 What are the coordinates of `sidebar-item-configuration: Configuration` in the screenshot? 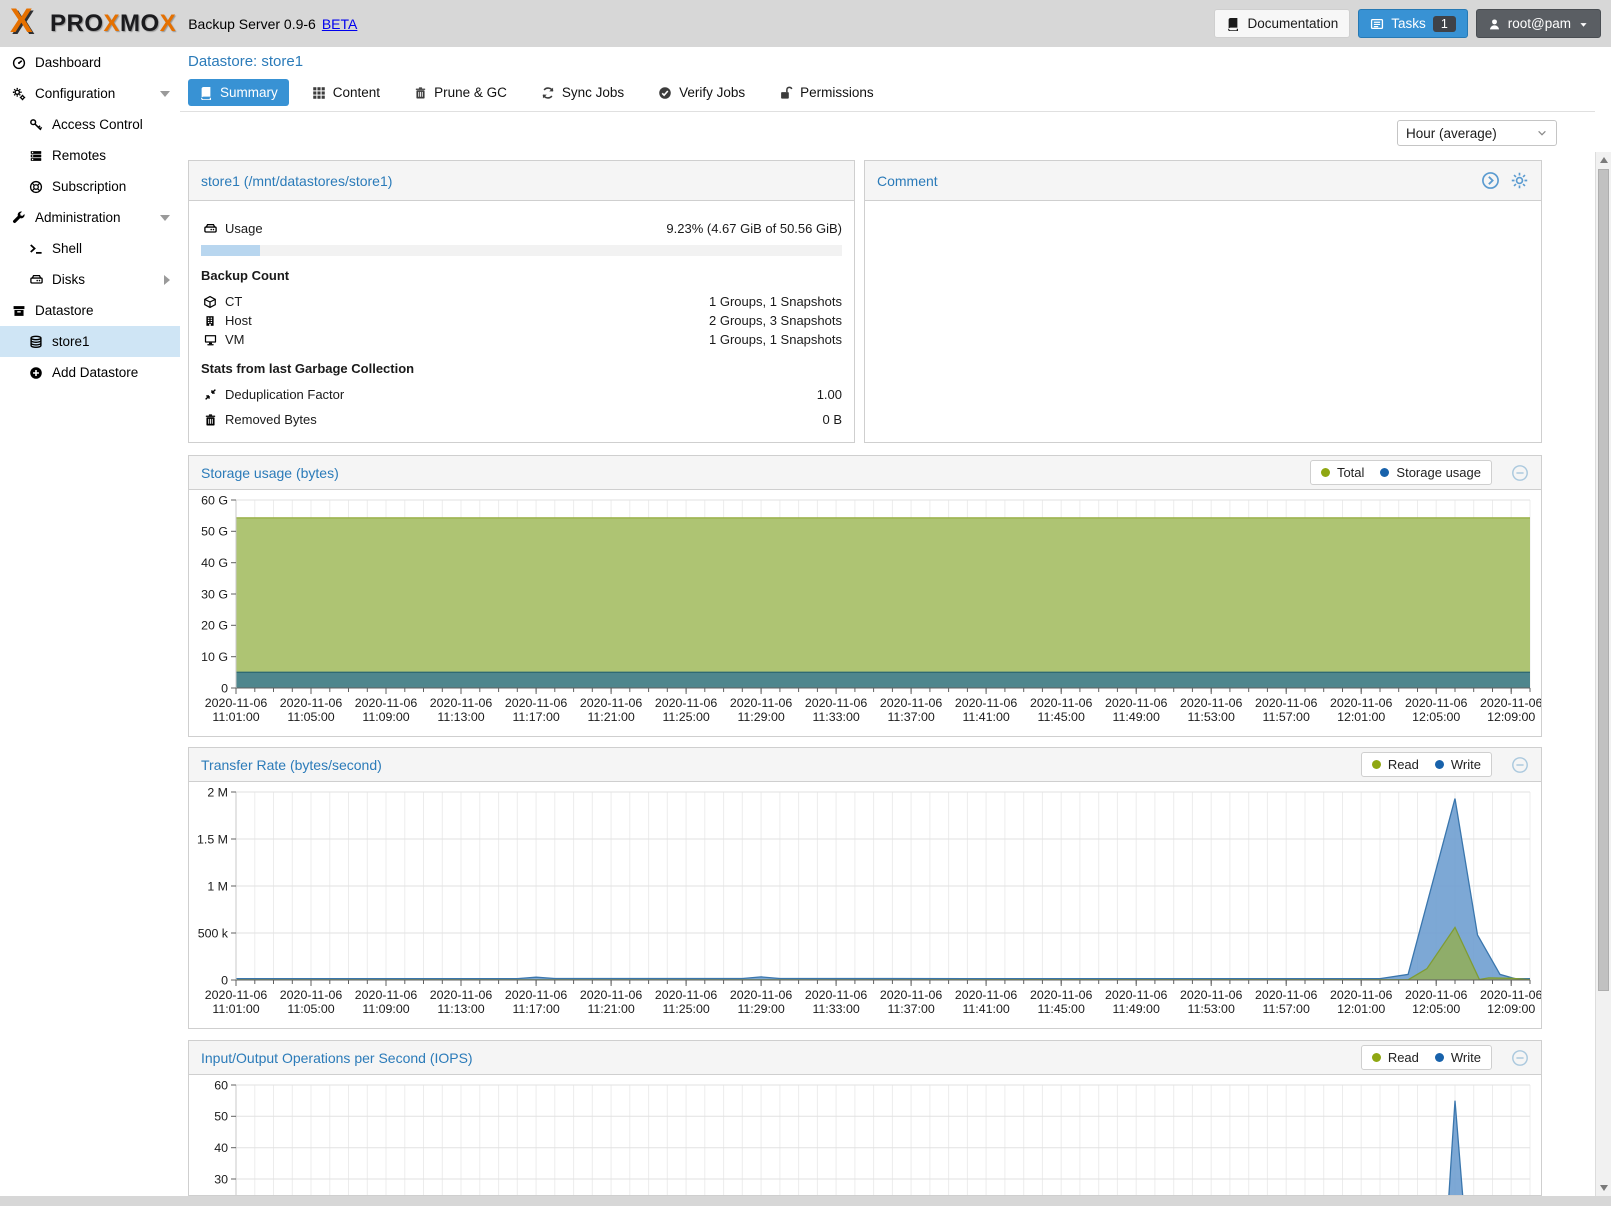 It's located at (90, 93).